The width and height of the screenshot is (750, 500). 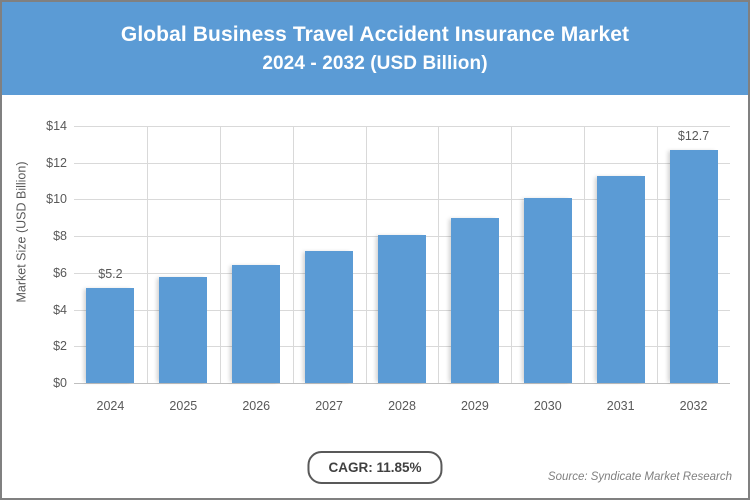 What do you see at coordinates (547, 406) in the screenshot?
I see `x-axis-tick-label-2030: 2030` at bounding box center [547, 406].